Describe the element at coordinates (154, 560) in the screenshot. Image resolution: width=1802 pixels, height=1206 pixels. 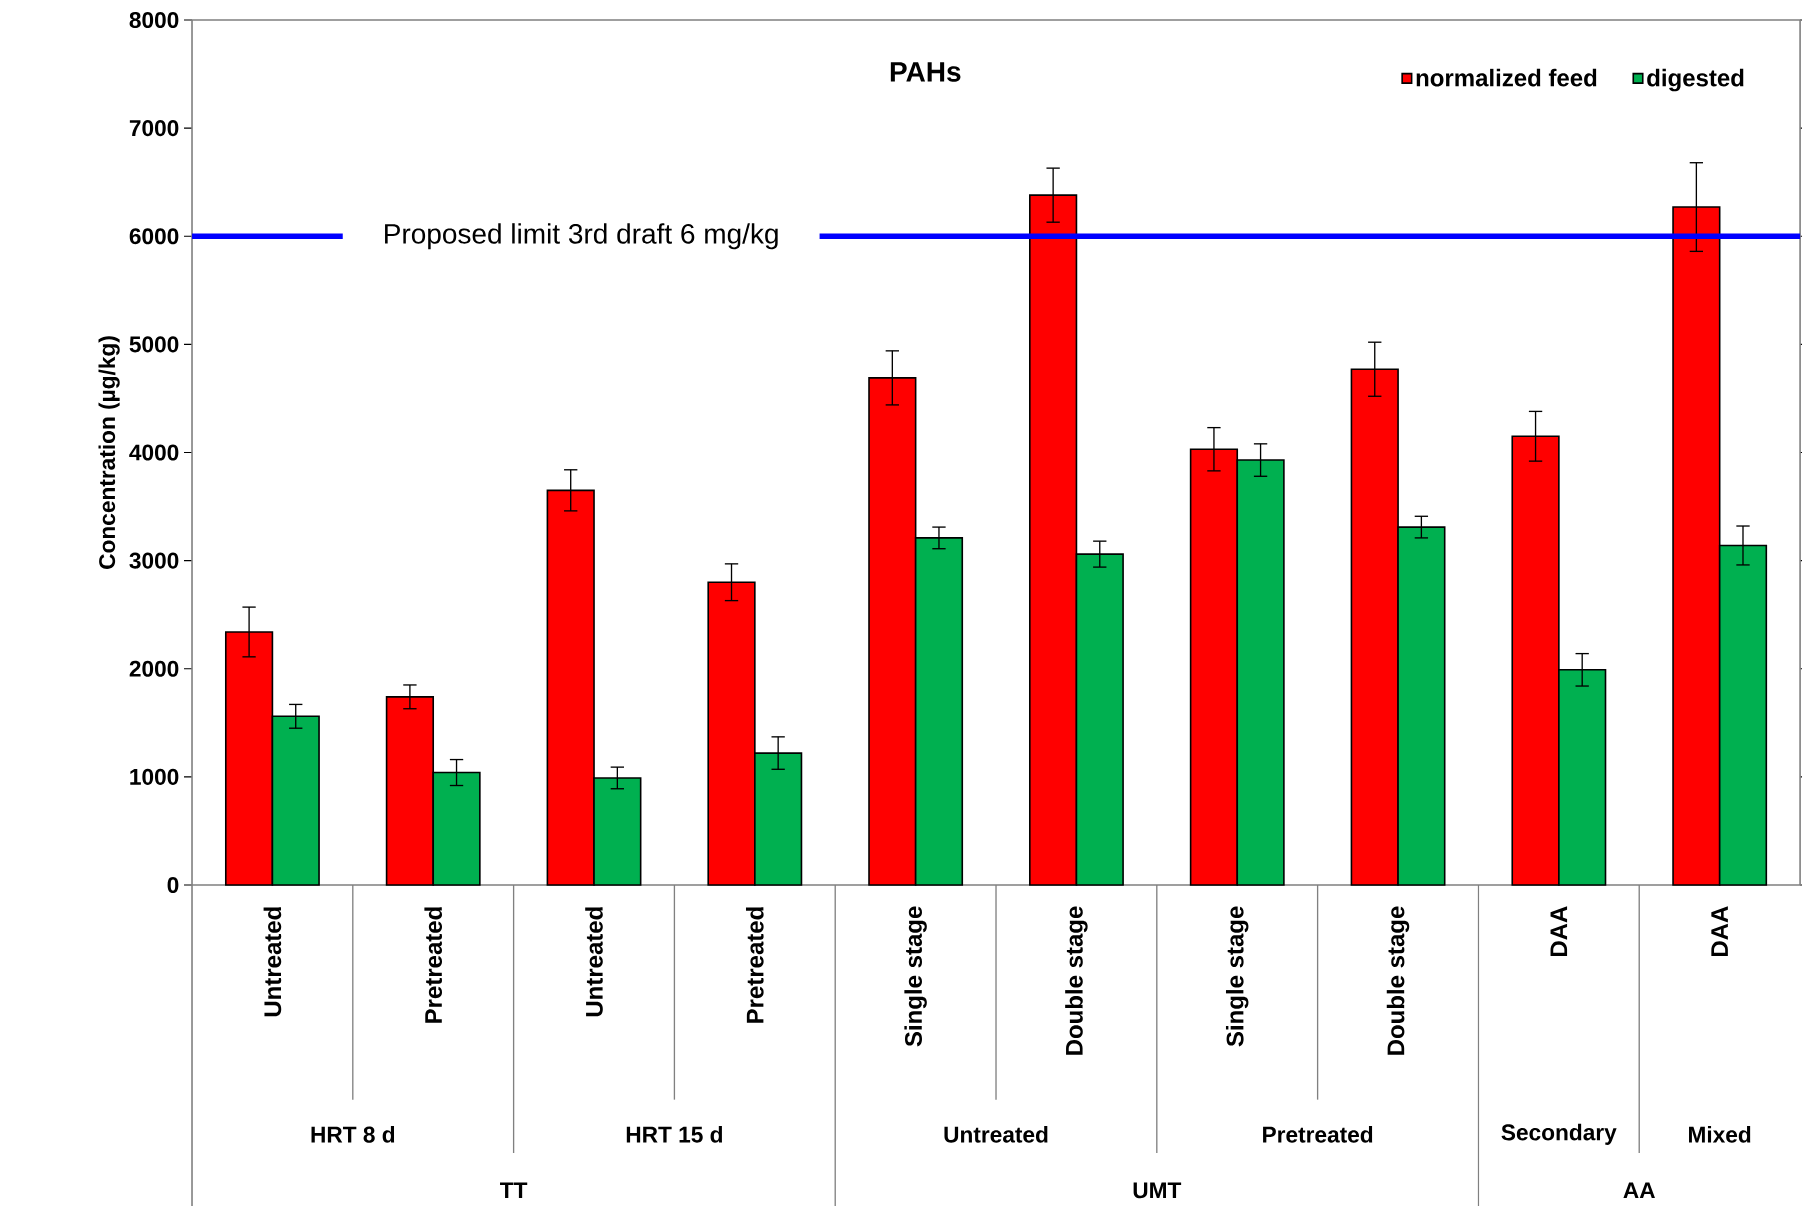
I see `y-tick-label: 3000` at that location.